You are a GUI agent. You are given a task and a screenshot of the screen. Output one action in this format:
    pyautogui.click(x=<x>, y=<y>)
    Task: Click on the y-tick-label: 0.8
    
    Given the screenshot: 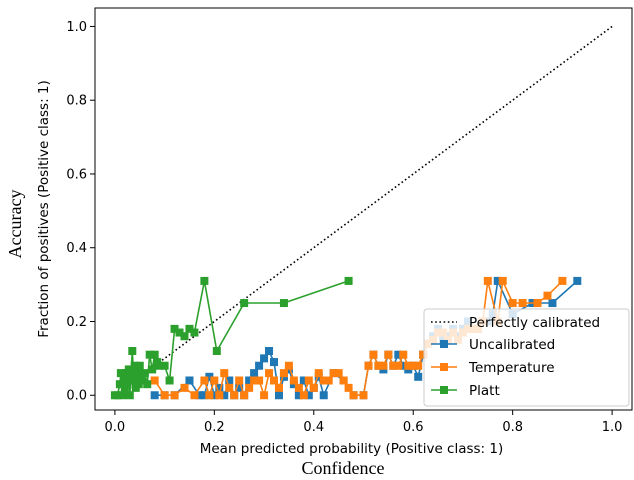 What is the action you would take?
    pyautogui.click(x=76, y=101)
    